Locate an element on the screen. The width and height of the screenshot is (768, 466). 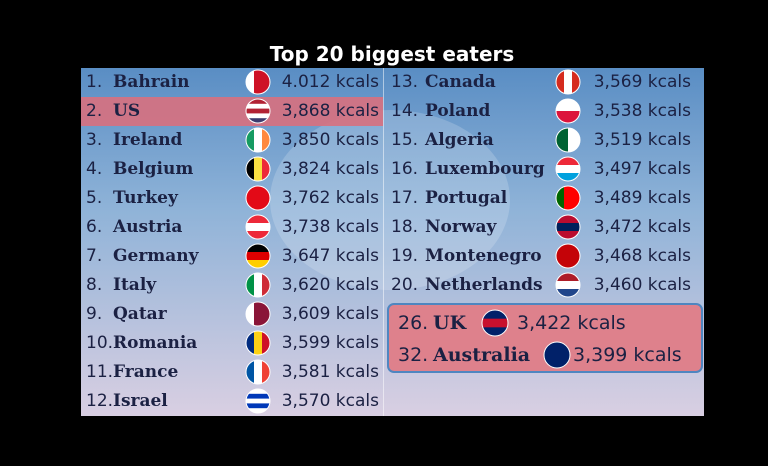
map-decoration is located at coordinates (390, 200).